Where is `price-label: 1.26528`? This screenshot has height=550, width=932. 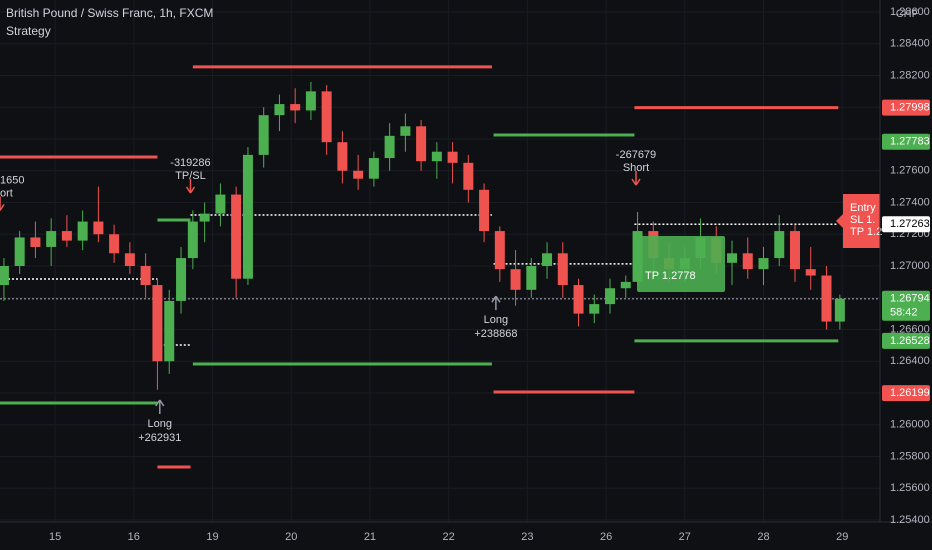 price-label: 1.26528 is located at coordinates (910, 341).